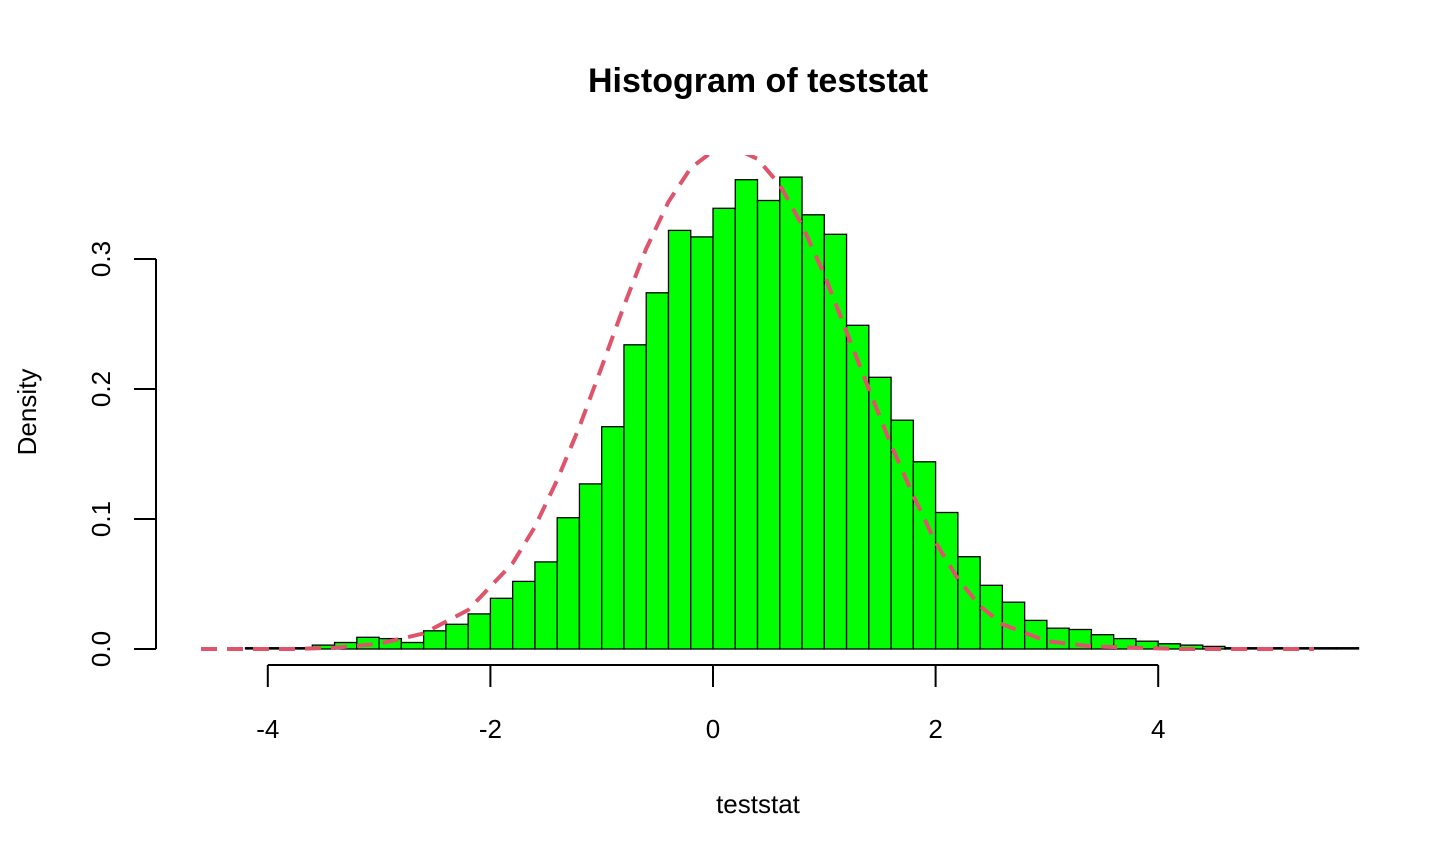 The width and height of the screenshot is (1440, 864). Describe the element at coordinates (27, 412) in the screenshot. I see `y-axis-label: Density` at that location.